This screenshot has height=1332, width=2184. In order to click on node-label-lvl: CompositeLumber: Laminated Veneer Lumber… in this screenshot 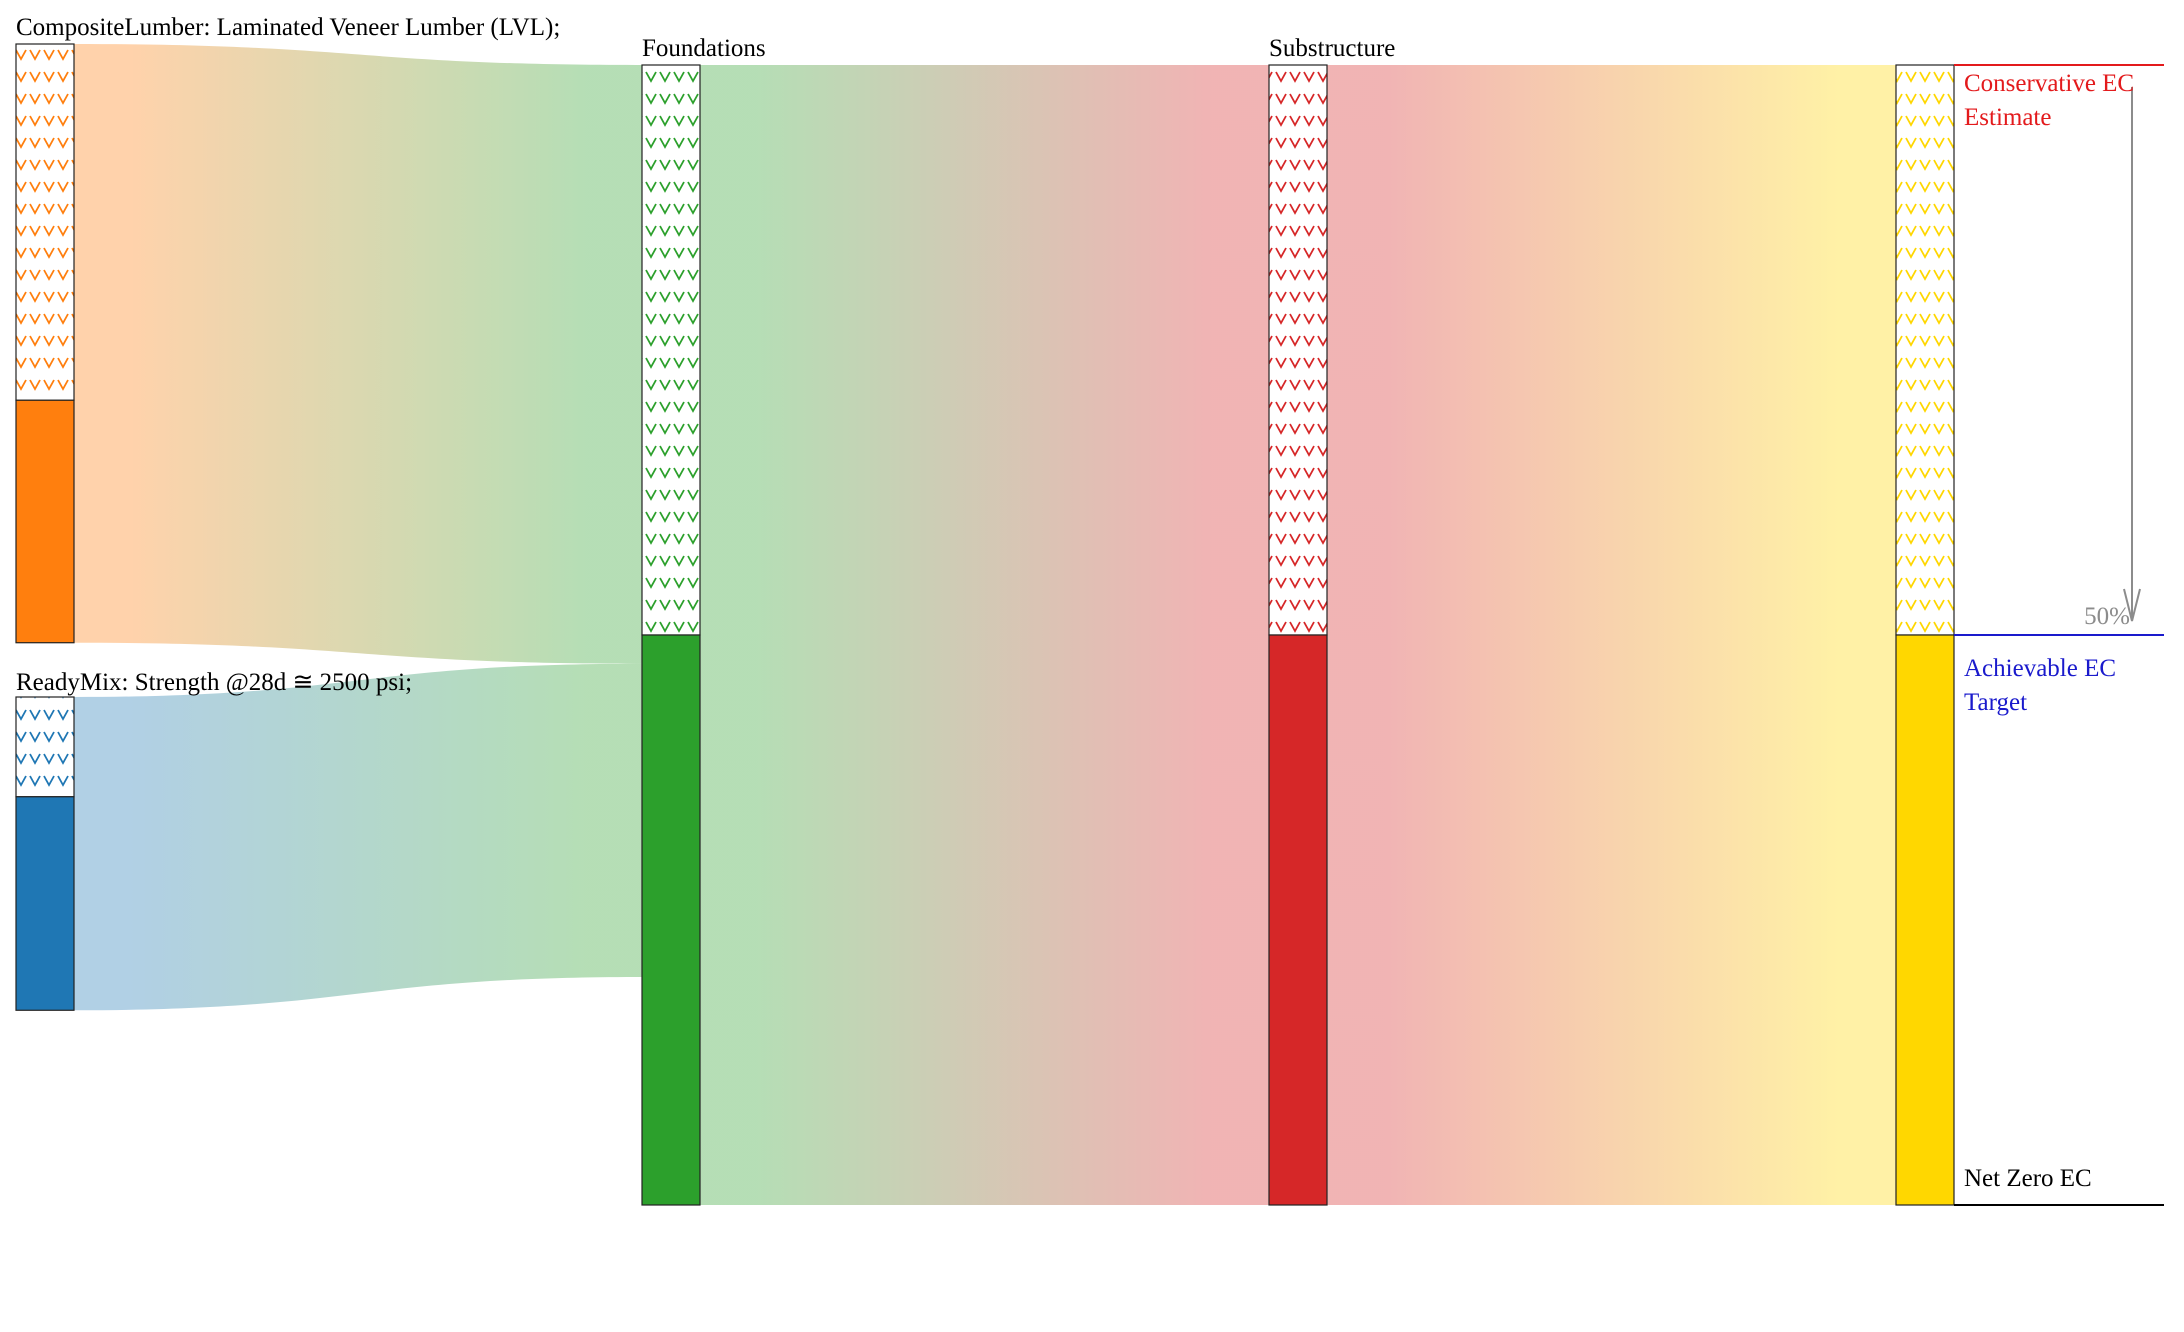, I will do `click(288, 27)`.